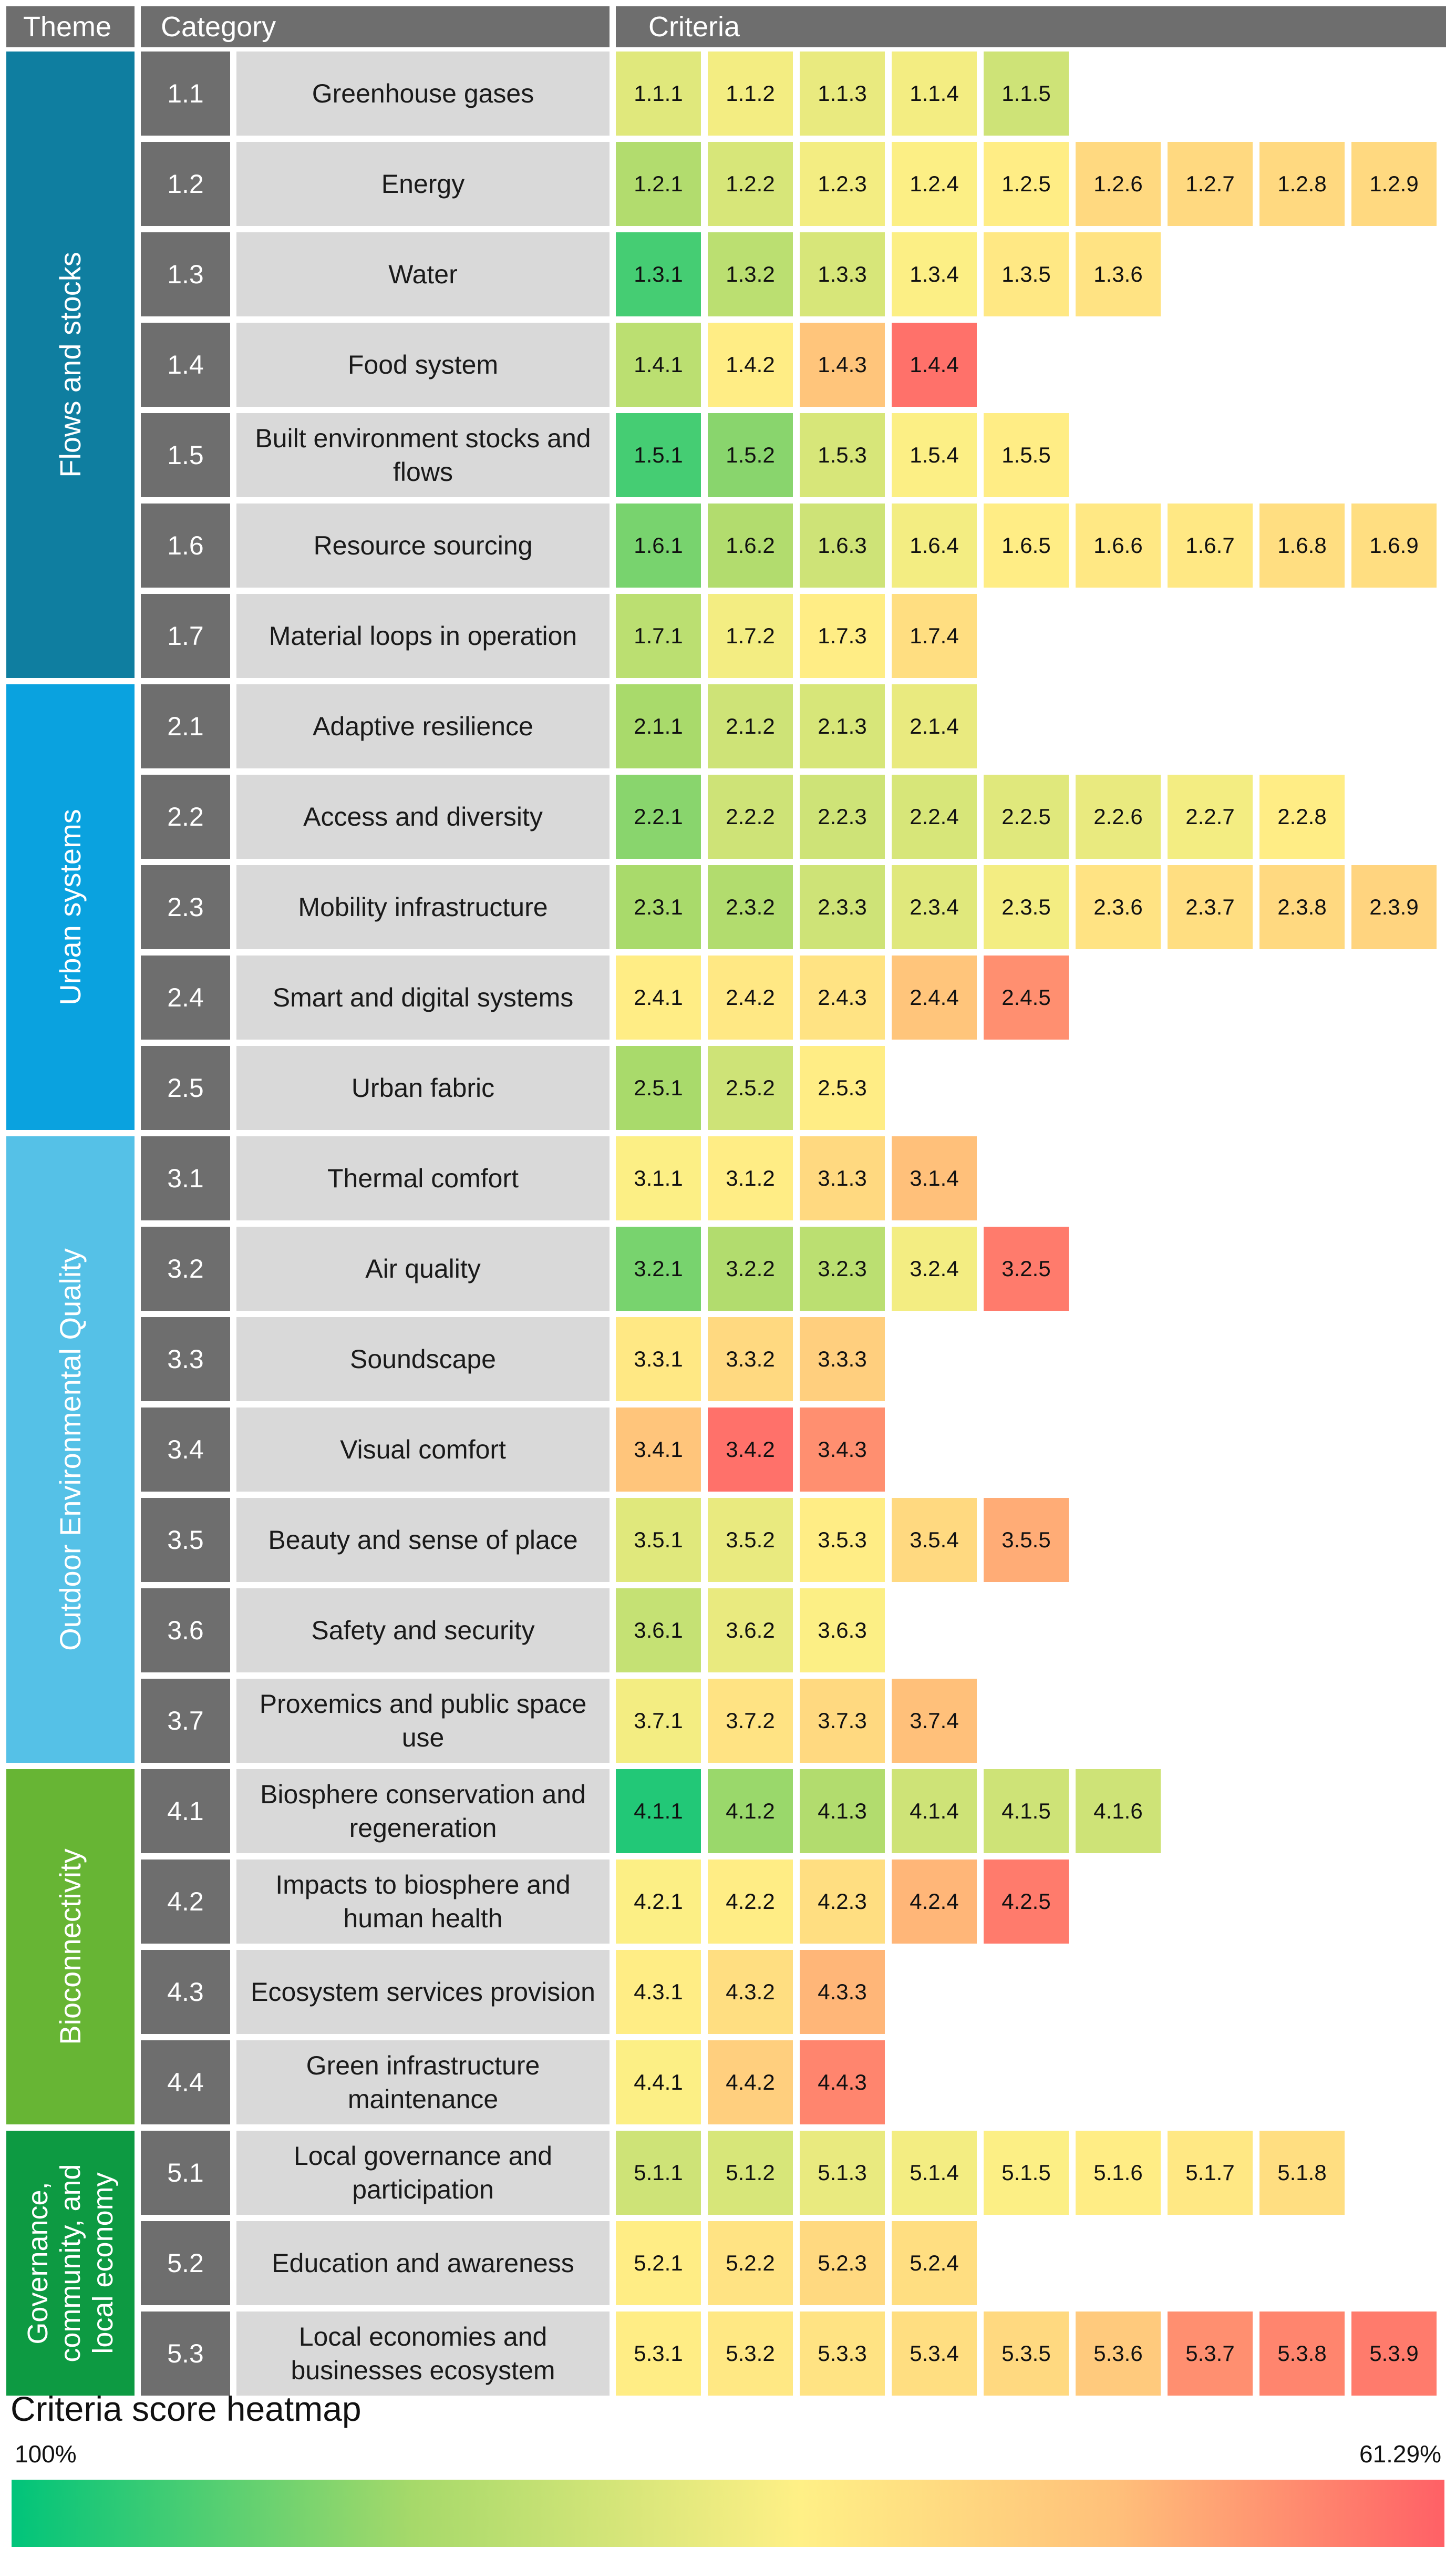 This screenshot has height=2558, width=1456. What do you see at coordinates (842, 1088) in the screenshot?
I see `criteria-cell: 2.5.3` at bounding box center [842, 1088].